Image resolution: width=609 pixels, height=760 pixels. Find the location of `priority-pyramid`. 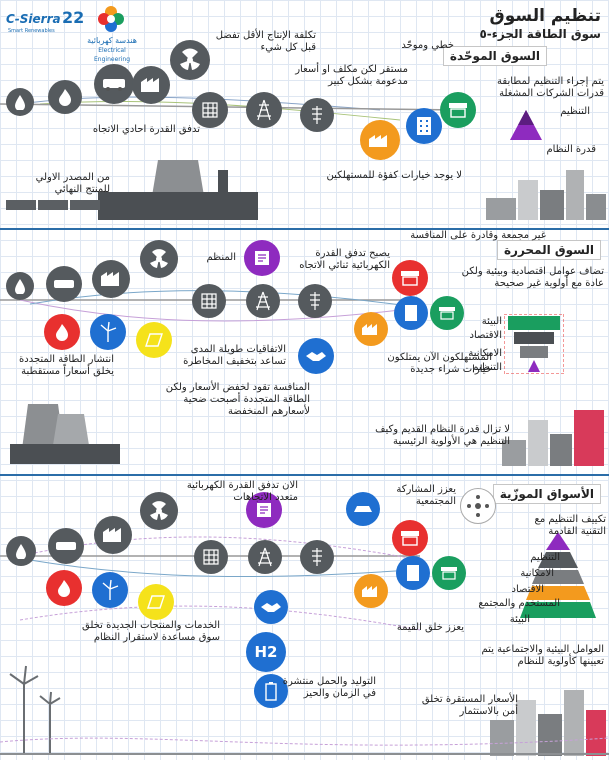

priority-pyramid is located at coordinates (534, 344).